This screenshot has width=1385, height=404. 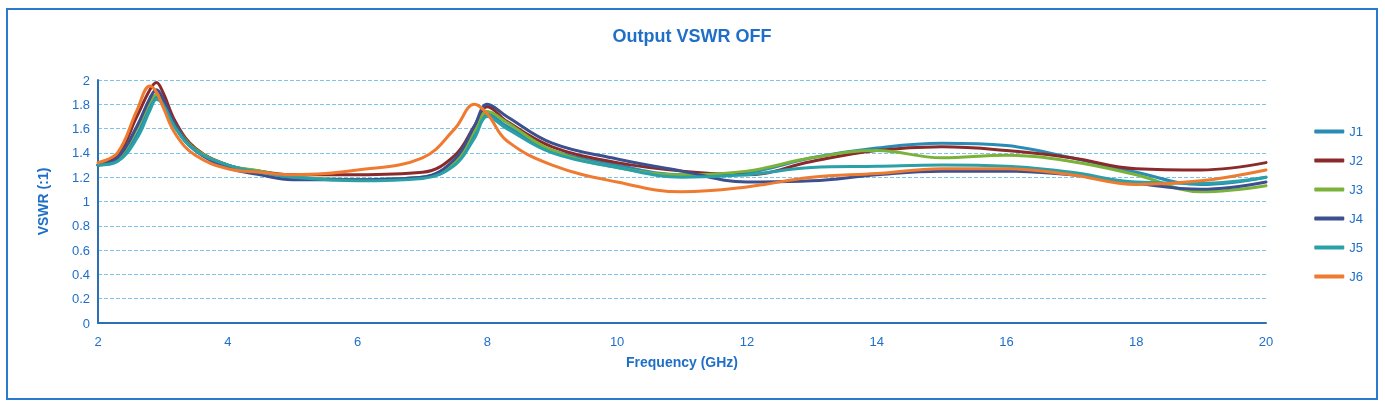 I want to click on y-tick-label: 1.6, so click(x=80, y=129).